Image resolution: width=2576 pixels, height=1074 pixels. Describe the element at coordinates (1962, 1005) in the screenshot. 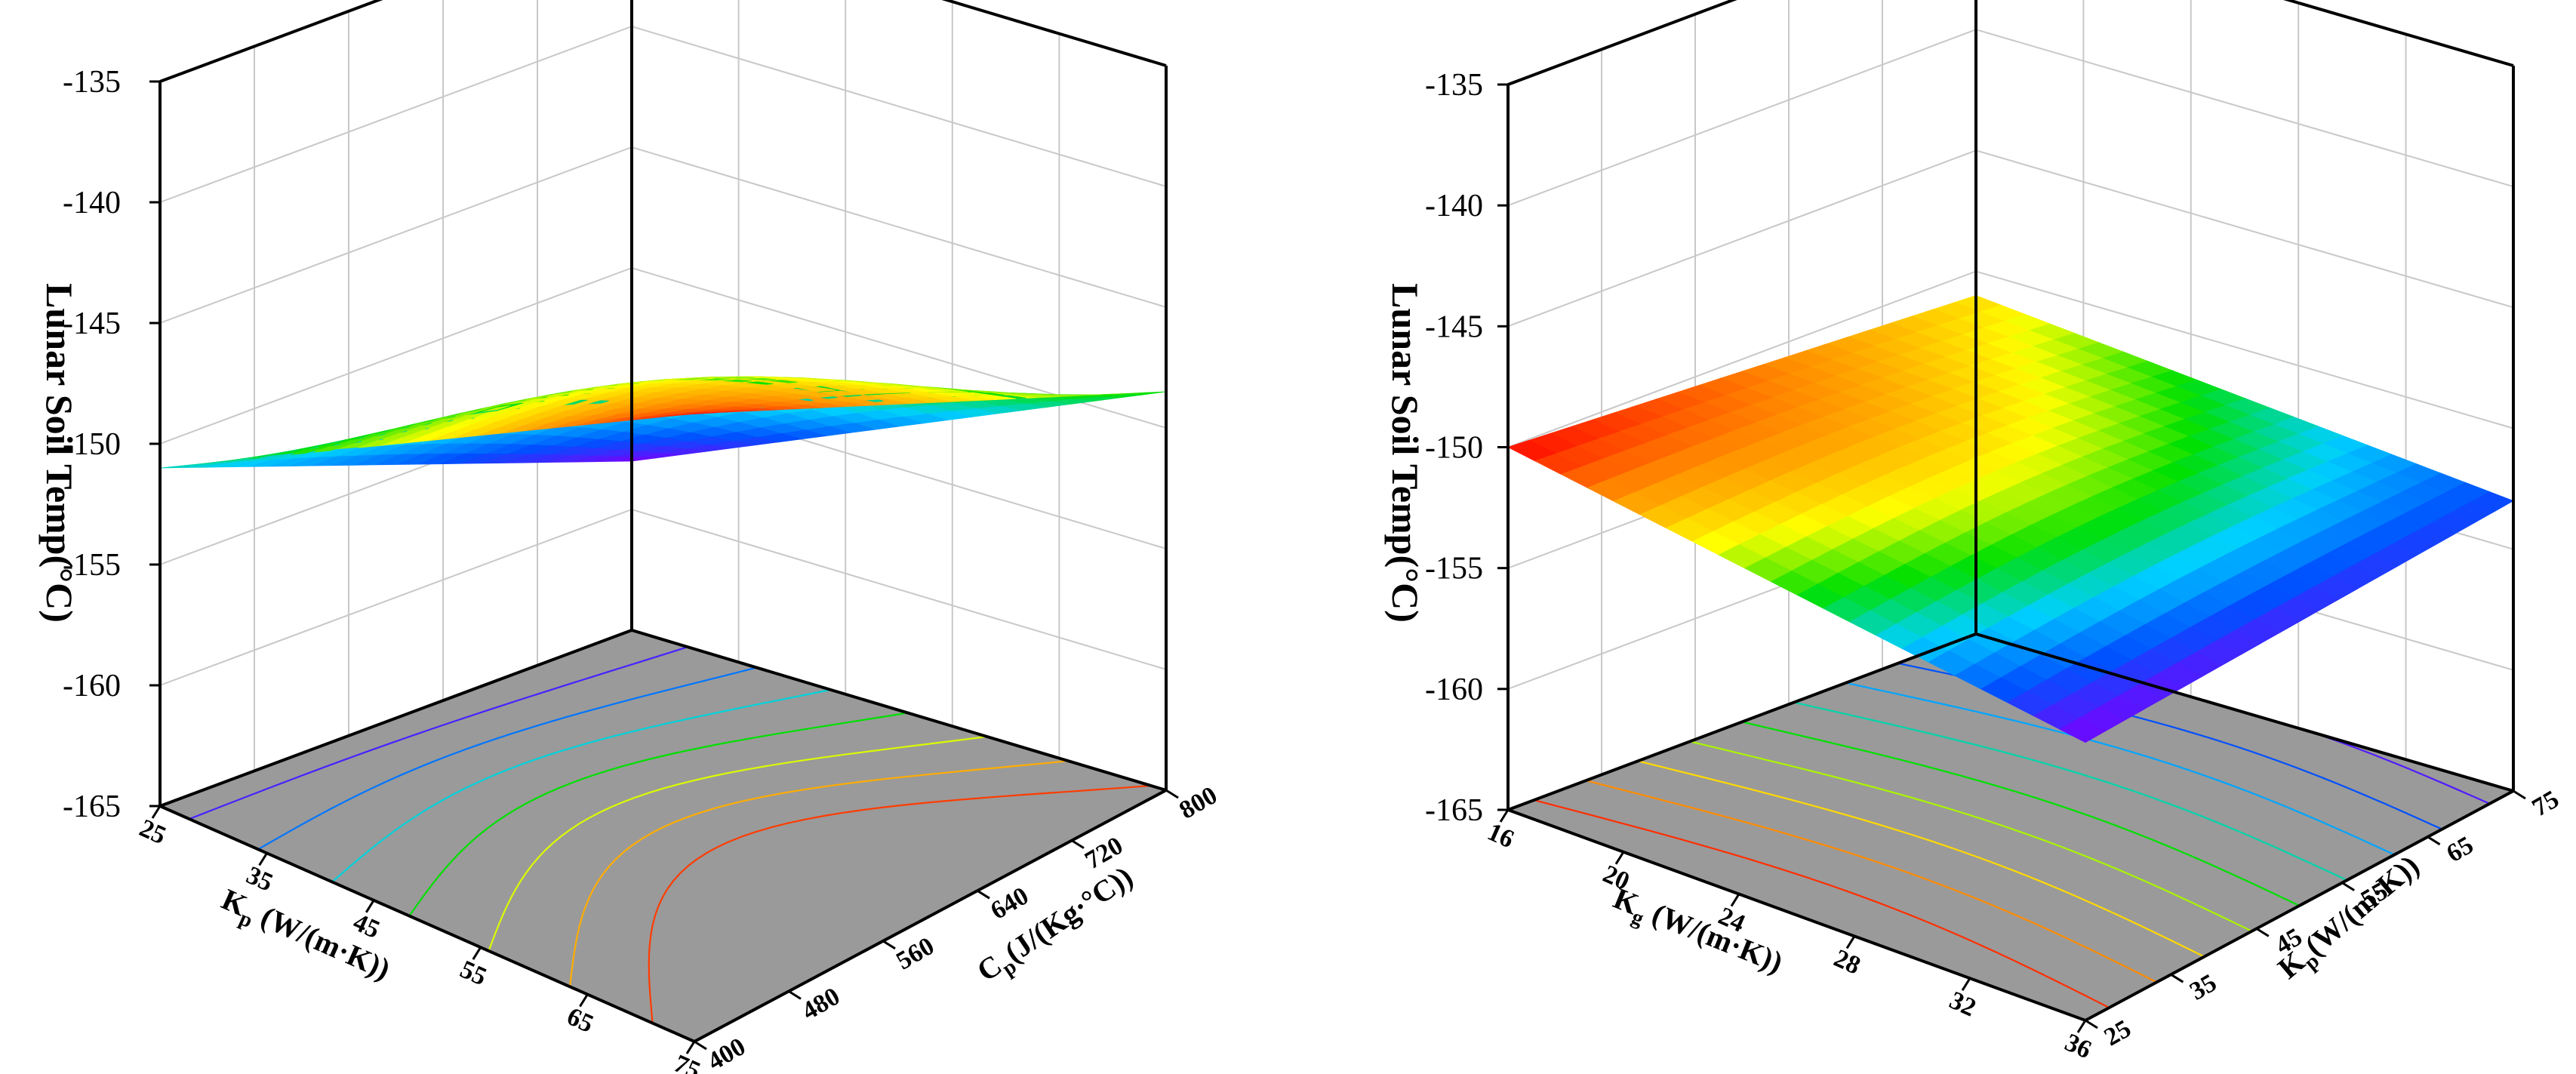

I see `x-tick-label: 32` at that location.